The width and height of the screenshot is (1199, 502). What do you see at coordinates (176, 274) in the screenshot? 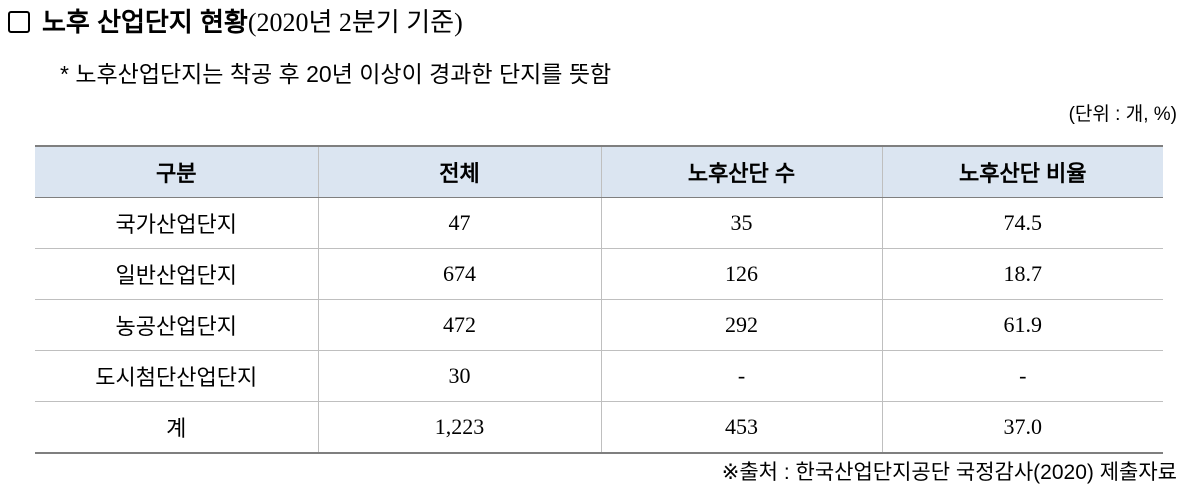
I see `row-label: 일반산업단지` at bounding box center [176, 274].